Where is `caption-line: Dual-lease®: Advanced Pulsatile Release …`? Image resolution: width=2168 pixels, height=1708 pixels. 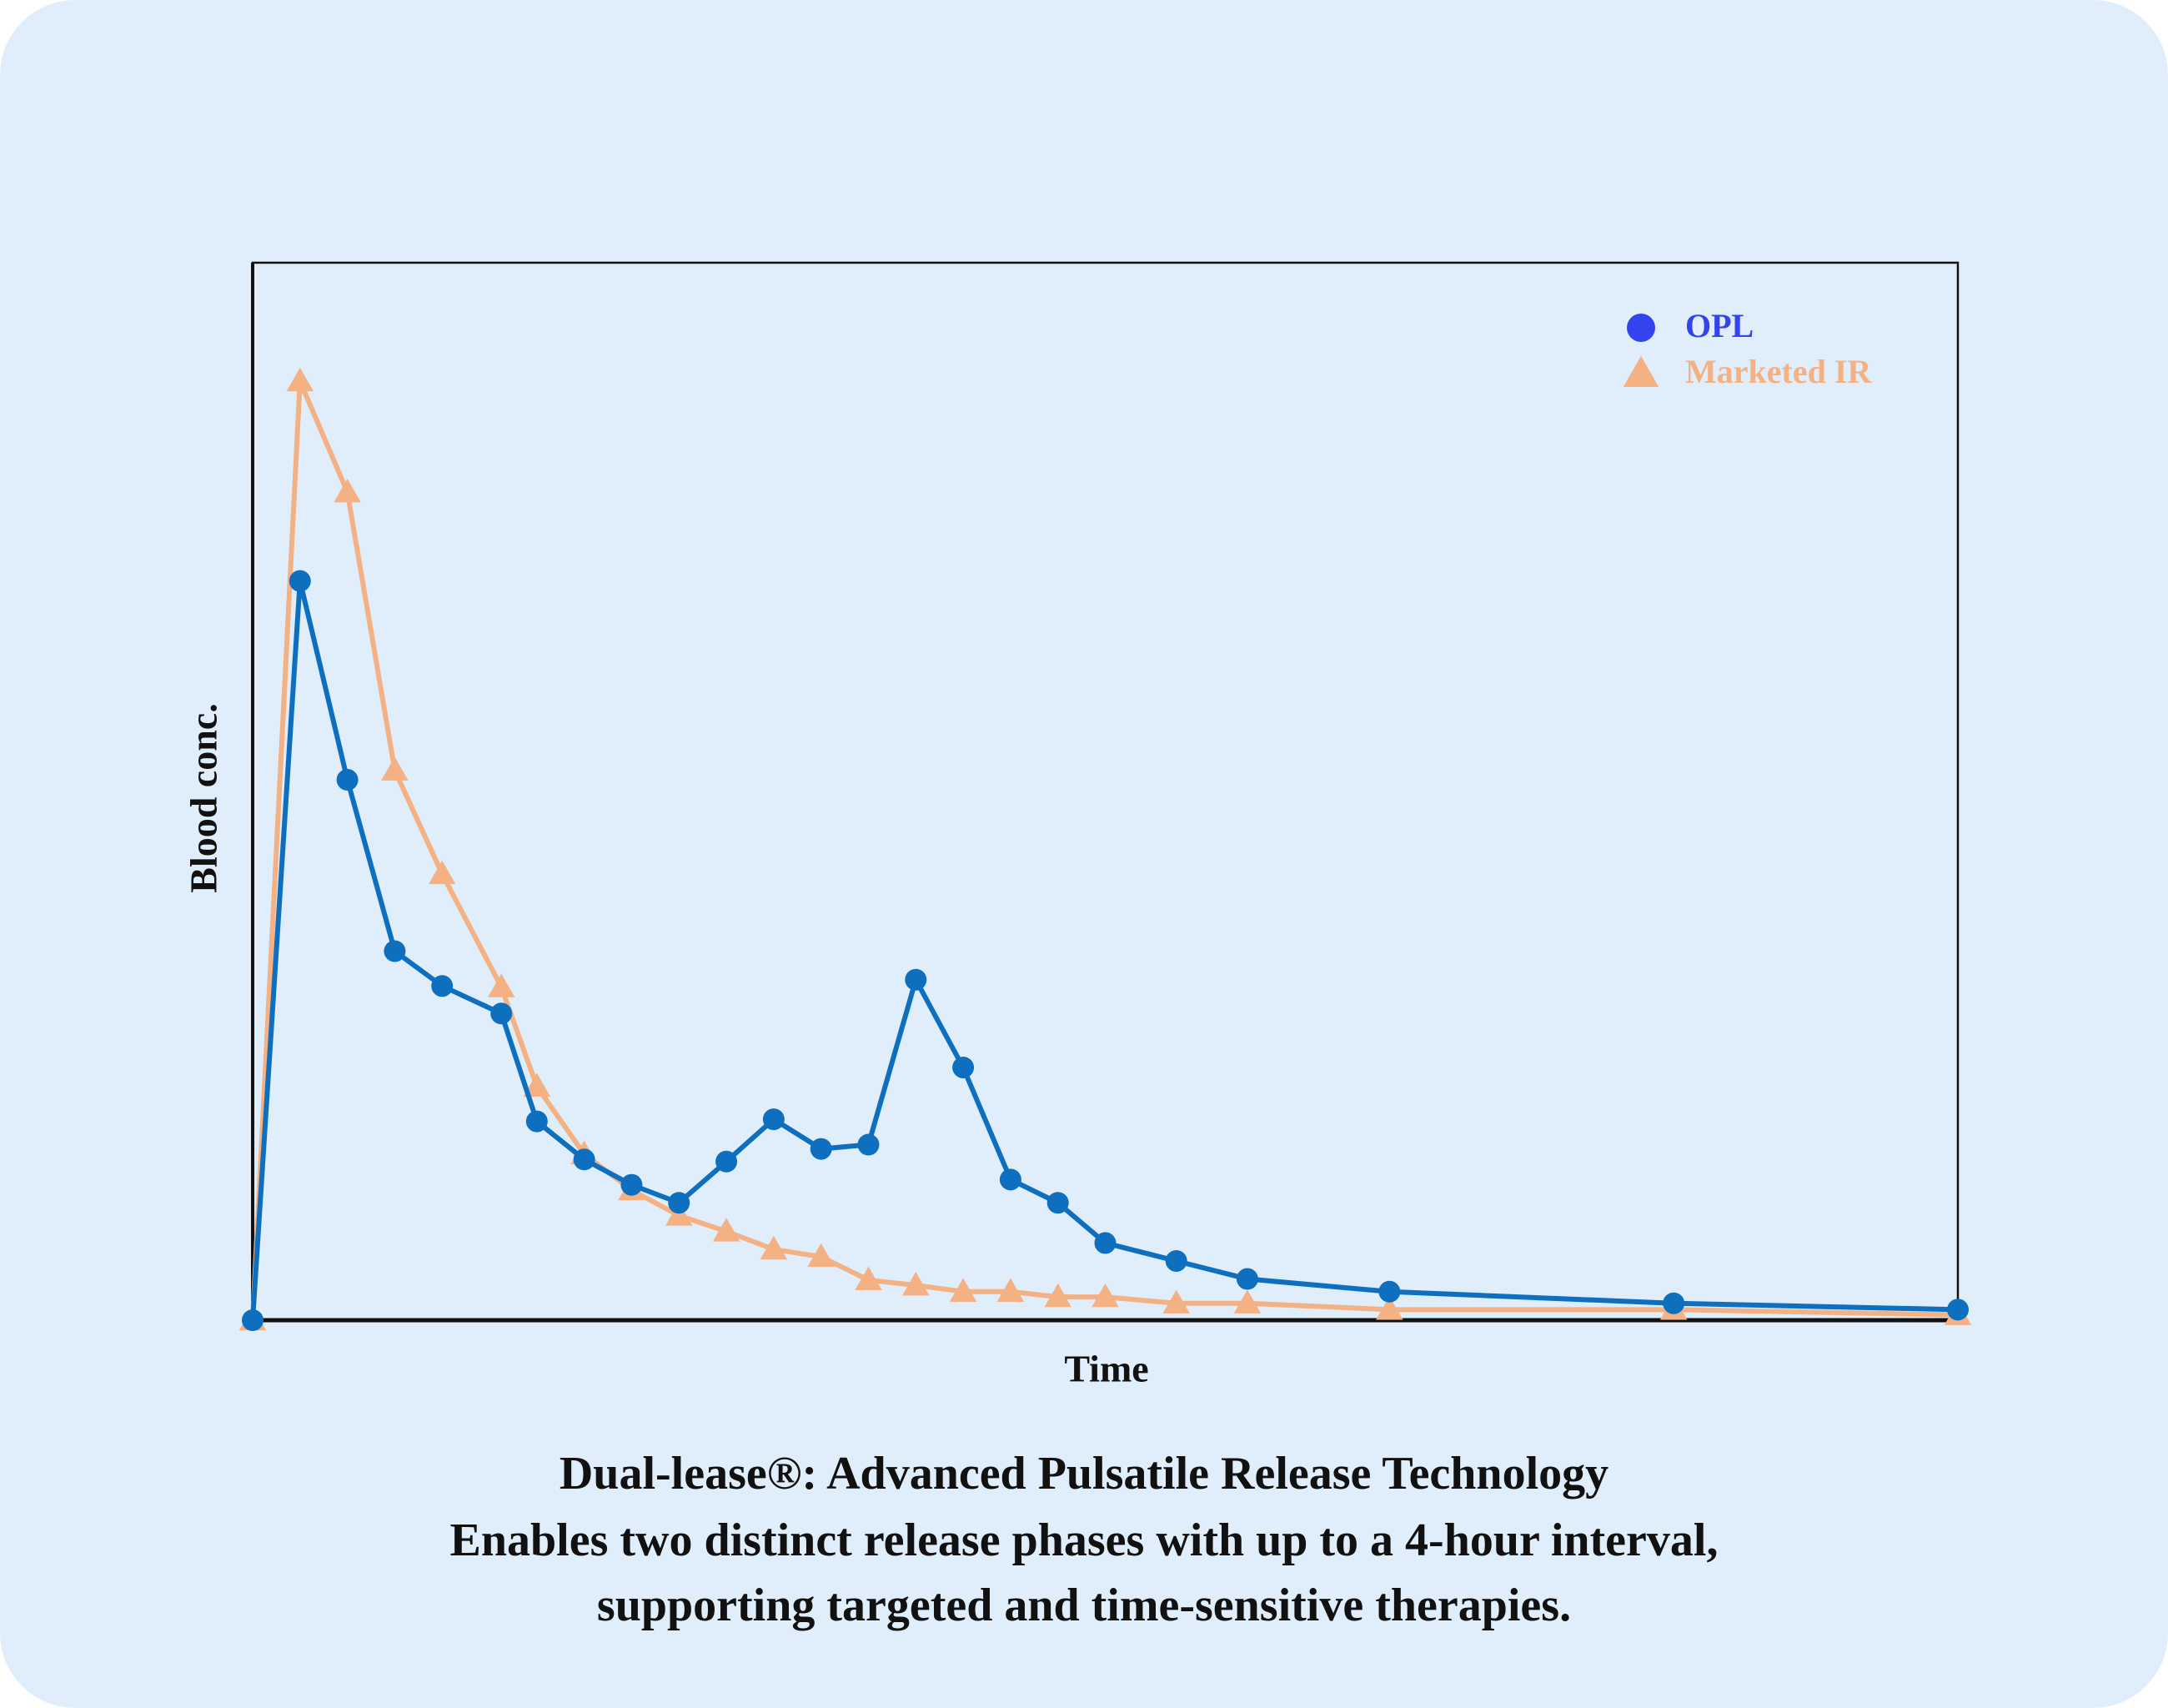 caption-line: Dual-lease®: Advanced Pulsatile Release … is located at coordinates (1084, 1474).